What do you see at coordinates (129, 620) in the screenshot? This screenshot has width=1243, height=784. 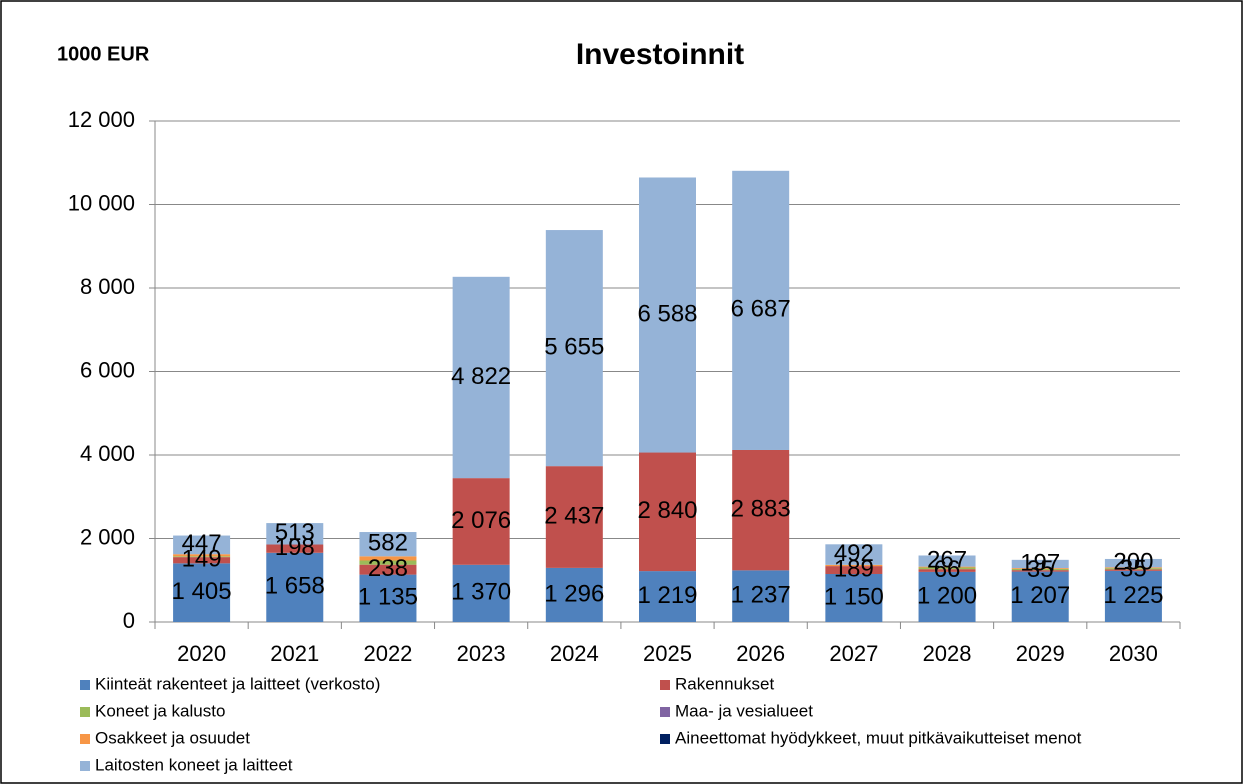 I see `y-tick-label: 0` at bounding box center [129, 620].